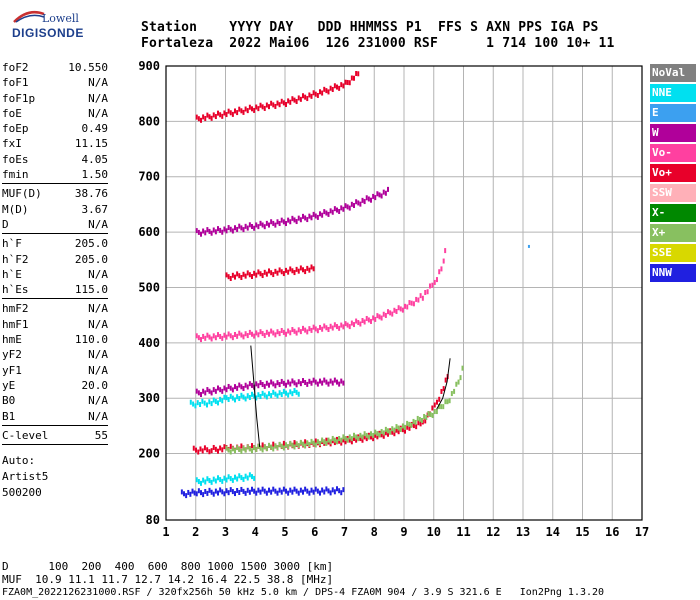 Image resolution: width=700 pixels, height=600 pixels. Describe the element at coordinates (55, 224) in the screenshot. I see `param-row: D N/A` at that location.